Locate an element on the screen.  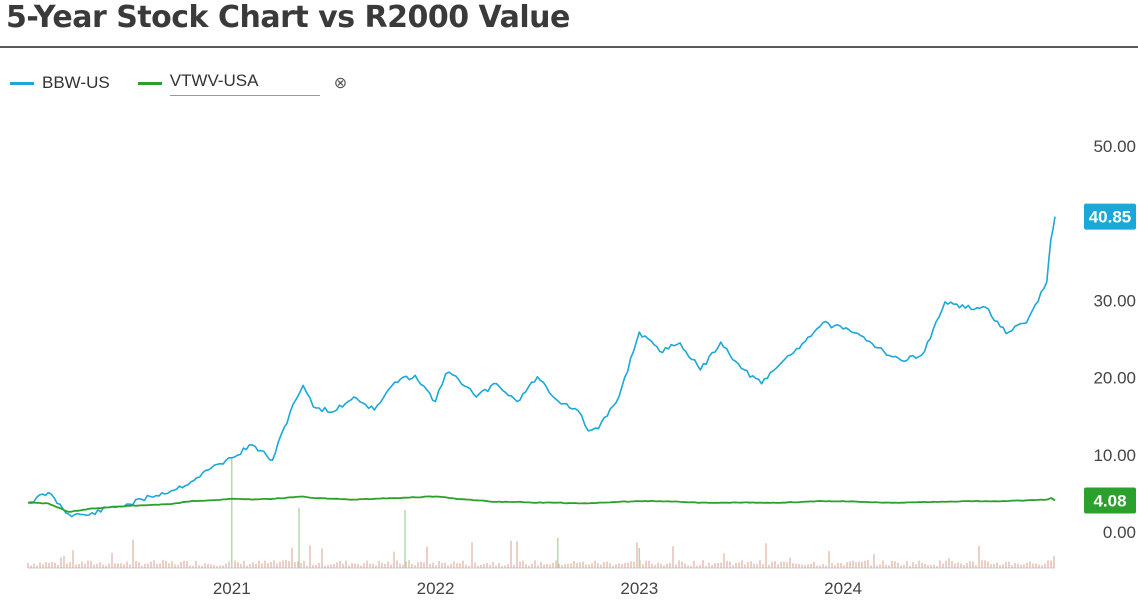
y-tick-label: 30.00 is located at coordinates (1114, 300).